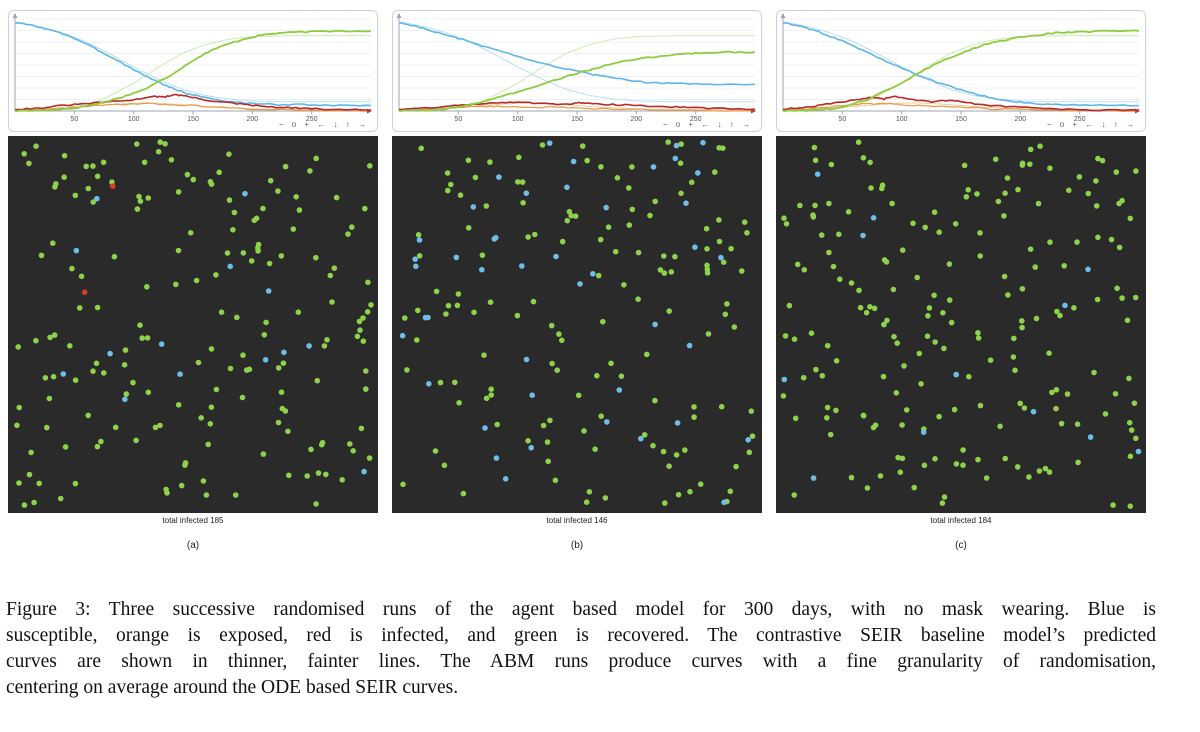  I want to click on x-tick-label: 200, so click(252, 119).